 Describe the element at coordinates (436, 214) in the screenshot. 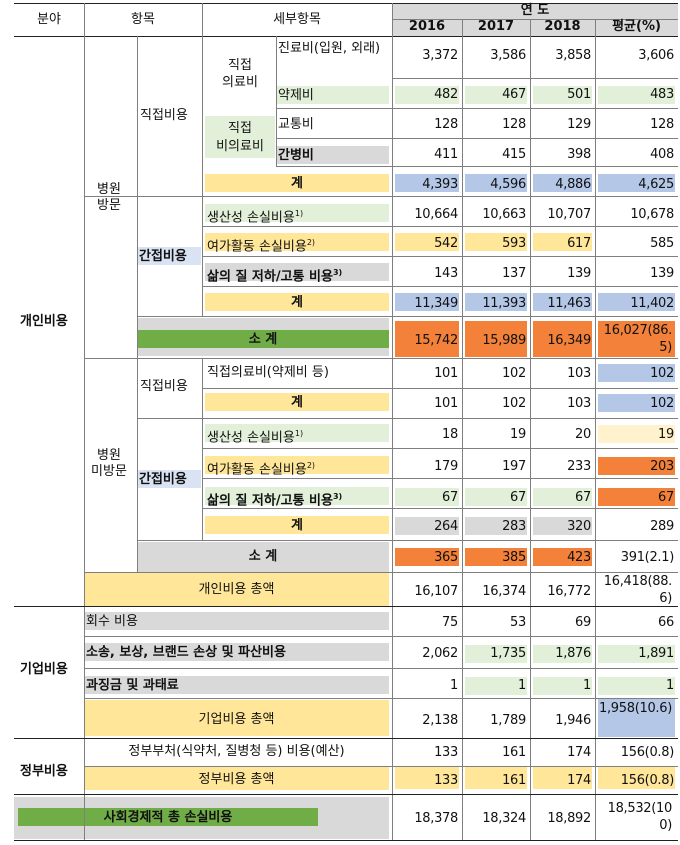

I see `row-value: 10,664` at that location.